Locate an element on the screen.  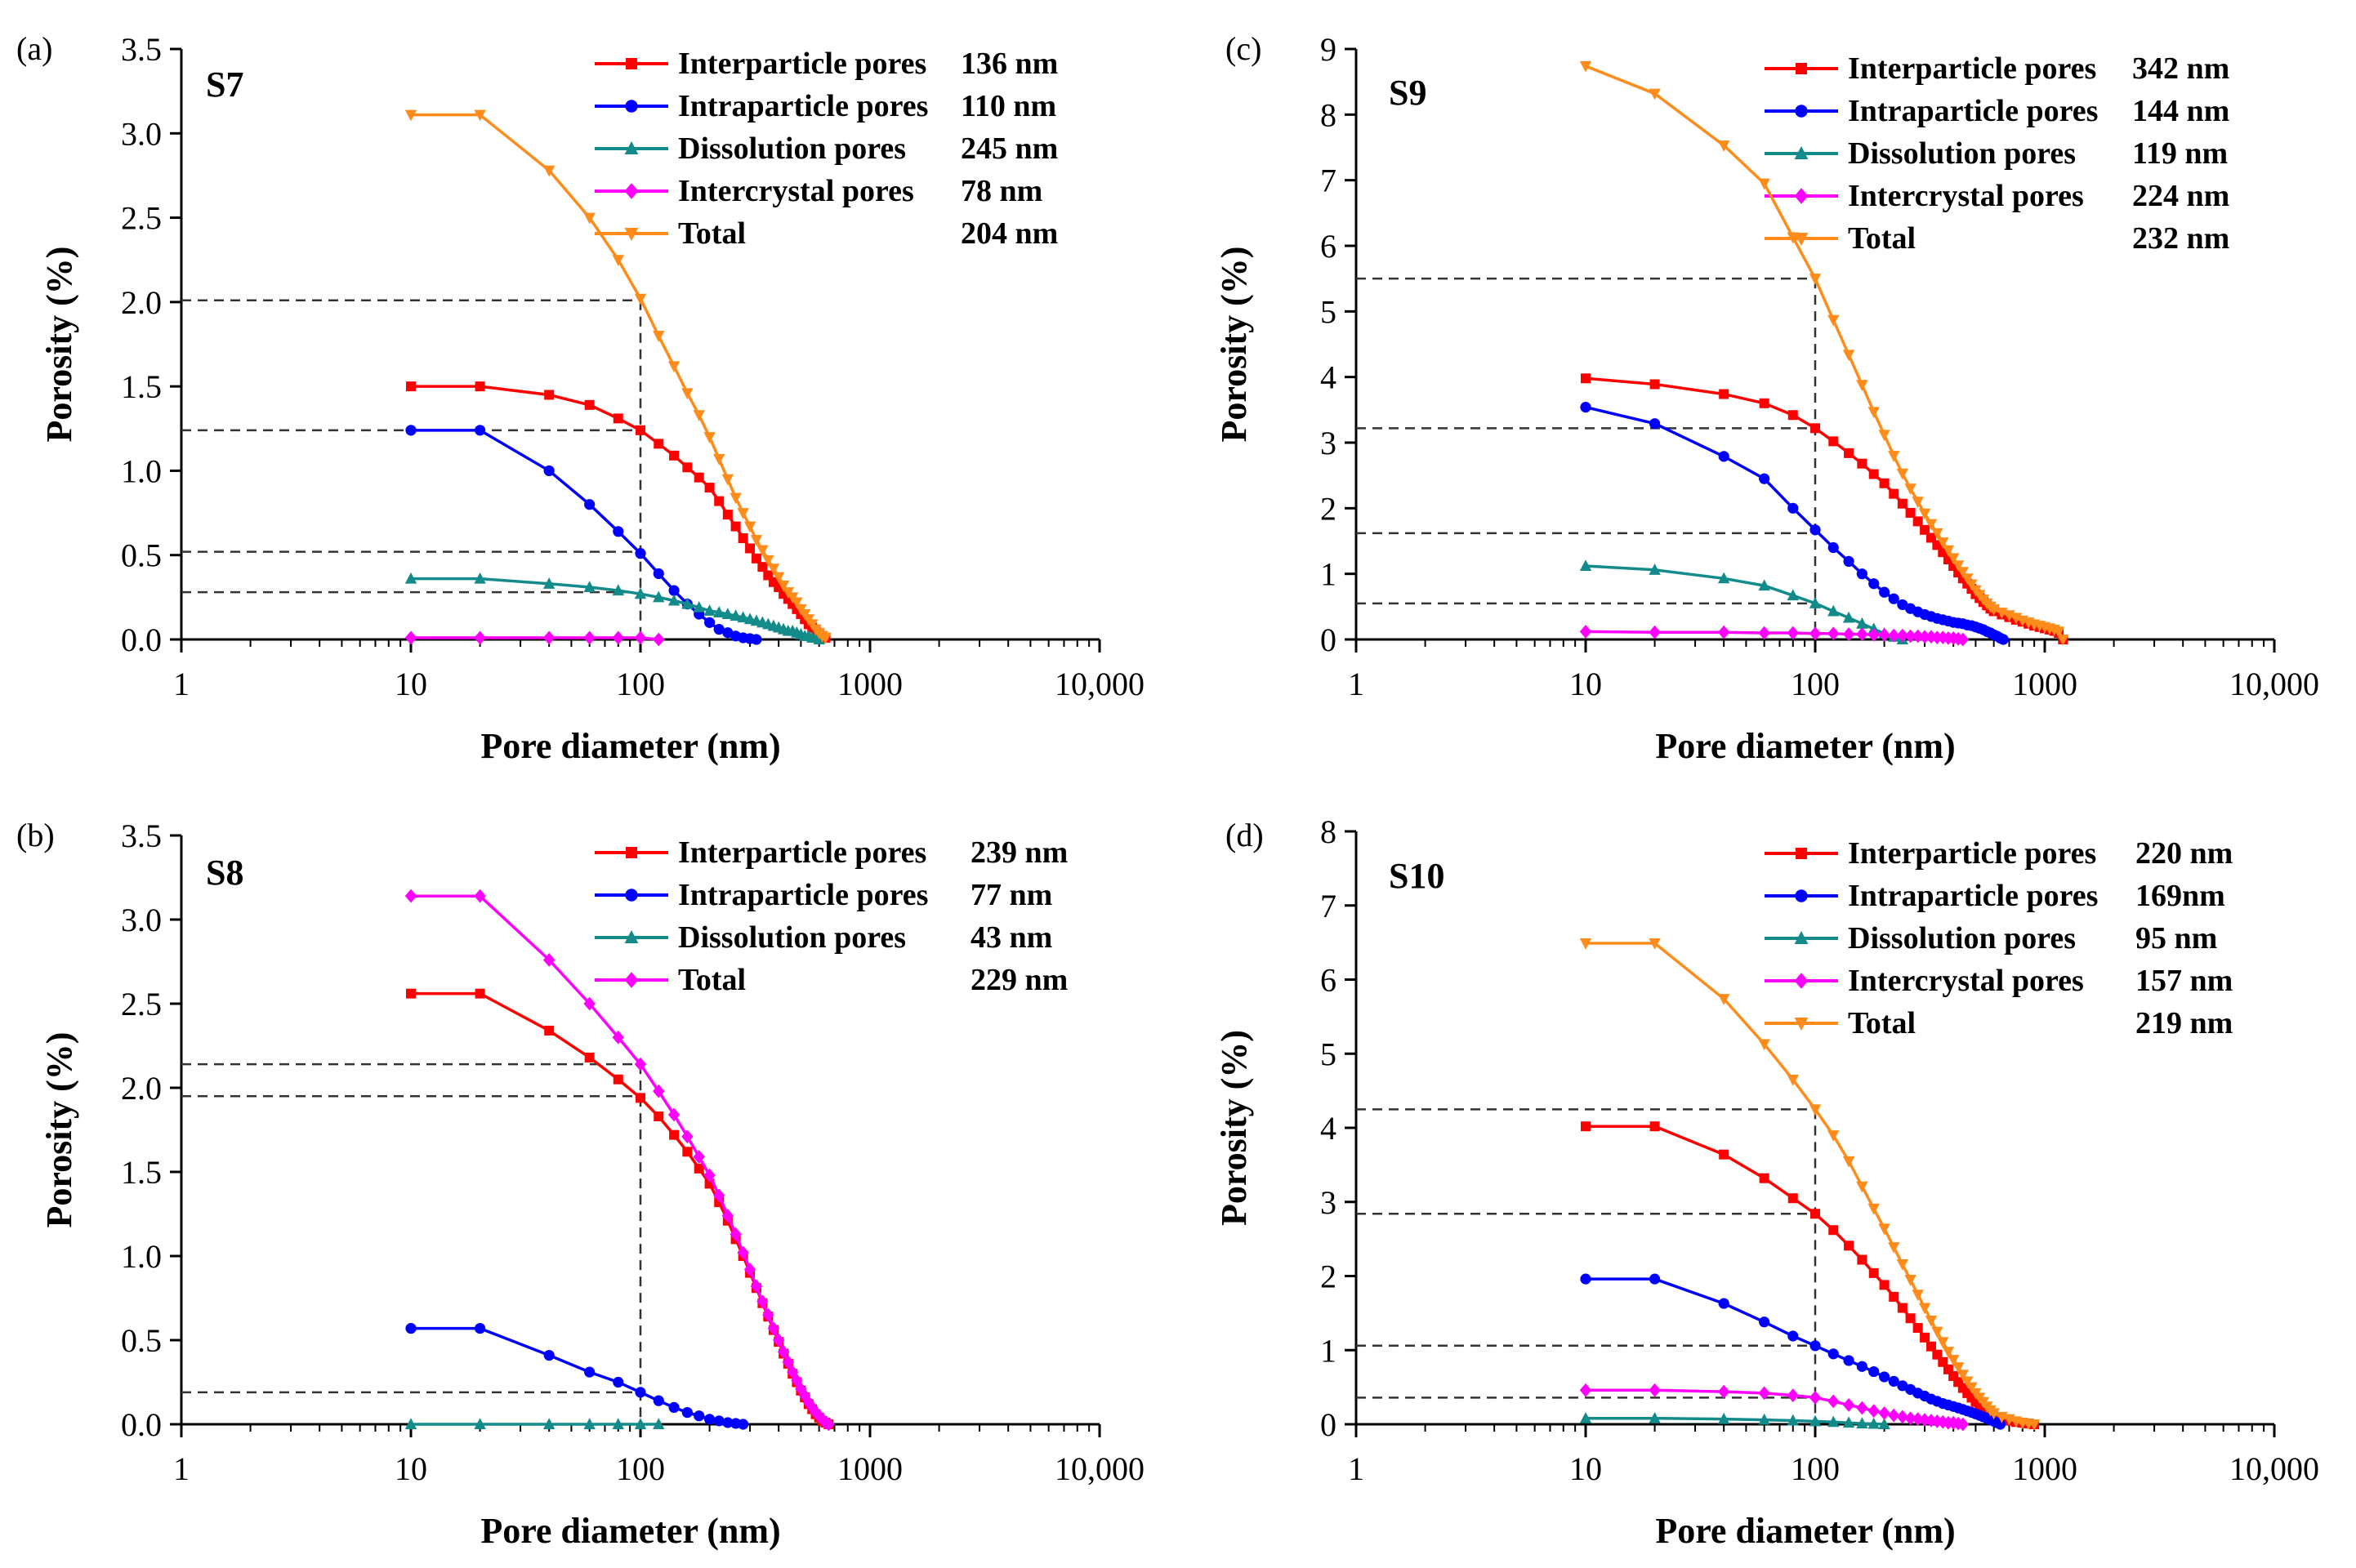
series-total is located at coordinates (618, 376).